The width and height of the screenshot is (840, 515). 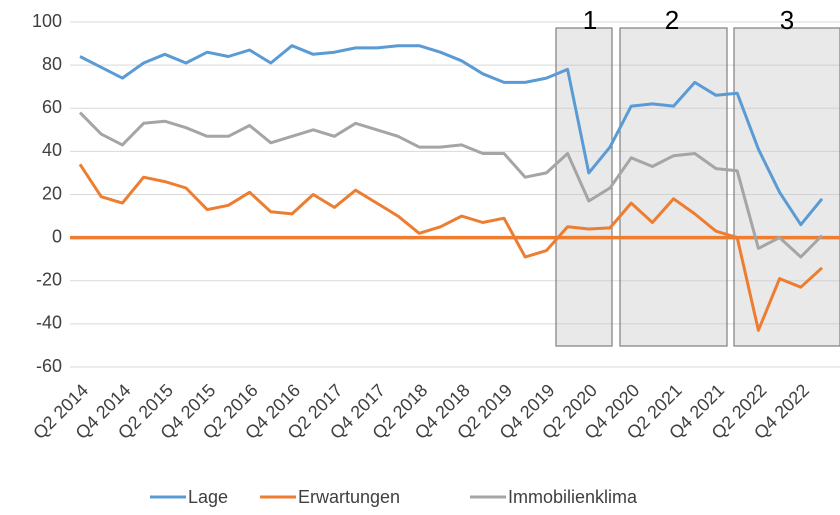 I want to click on y-tick-label: 60, so click(x=52, y=107).